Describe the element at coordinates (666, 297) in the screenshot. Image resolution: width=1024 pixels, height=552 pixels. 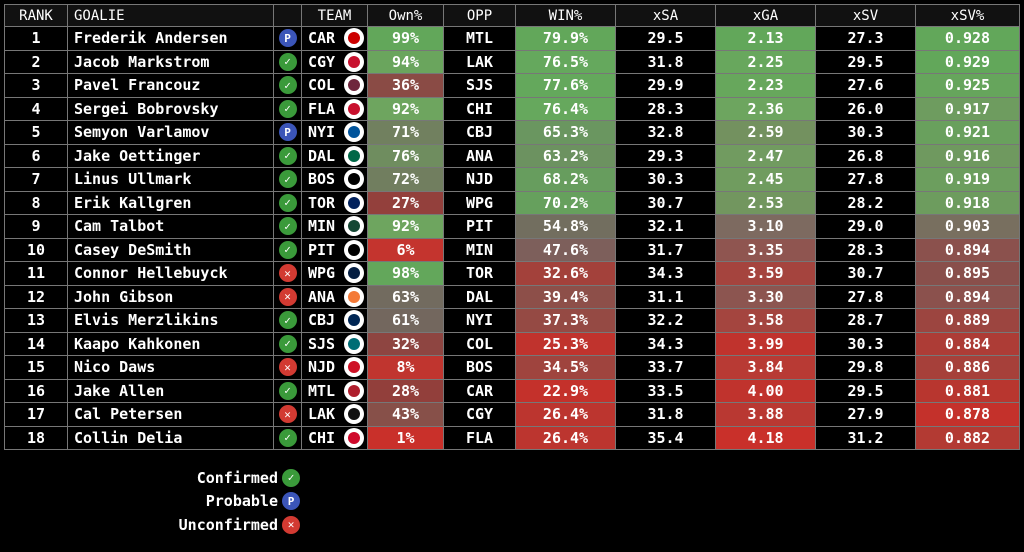
I see `xsa-cell: 31.1` at that location.